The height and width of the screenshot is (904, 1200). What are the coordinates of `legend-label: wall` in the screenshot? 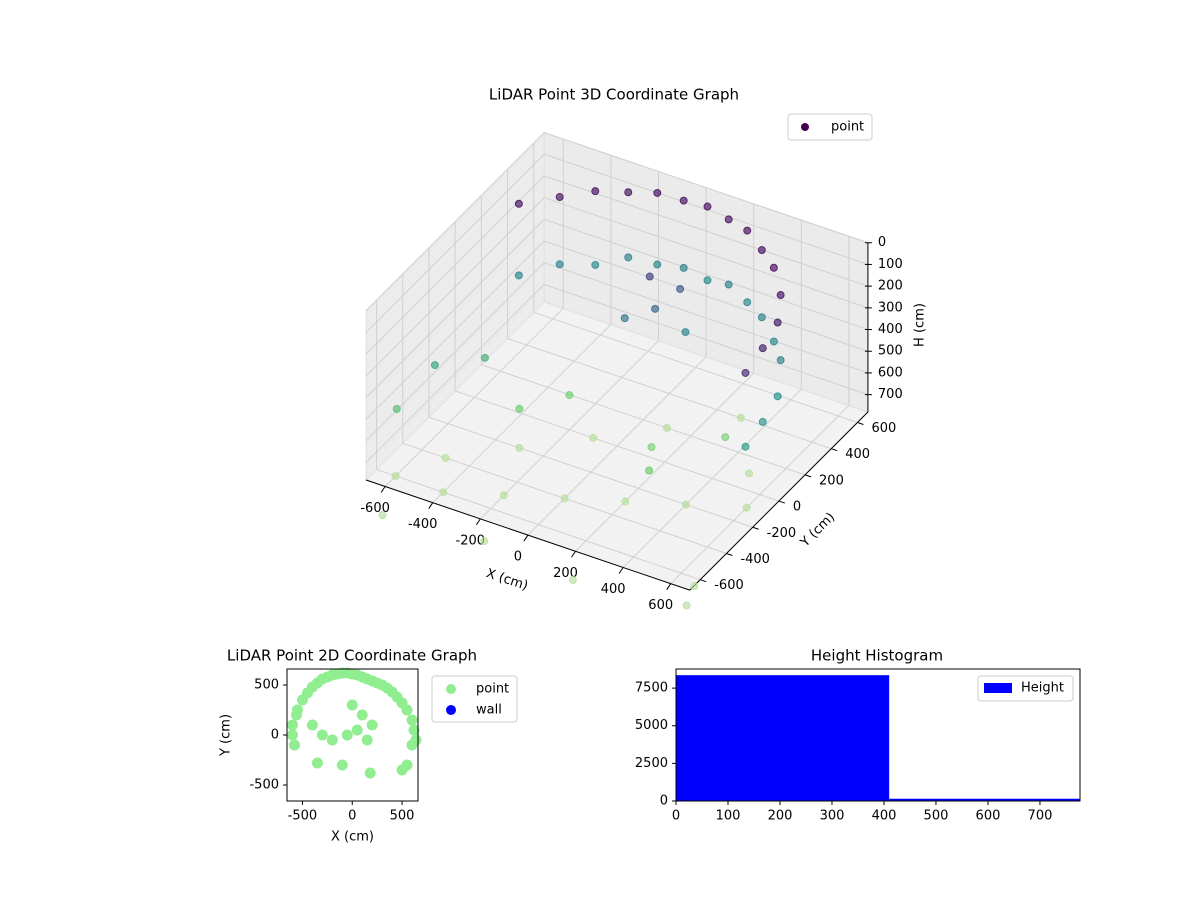 It's located at (489, 710).